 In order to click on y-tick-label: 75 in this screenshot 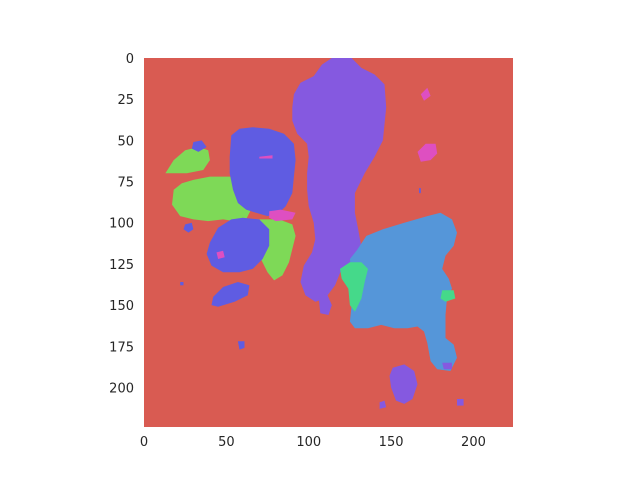, I will do `click(125, 183)`.